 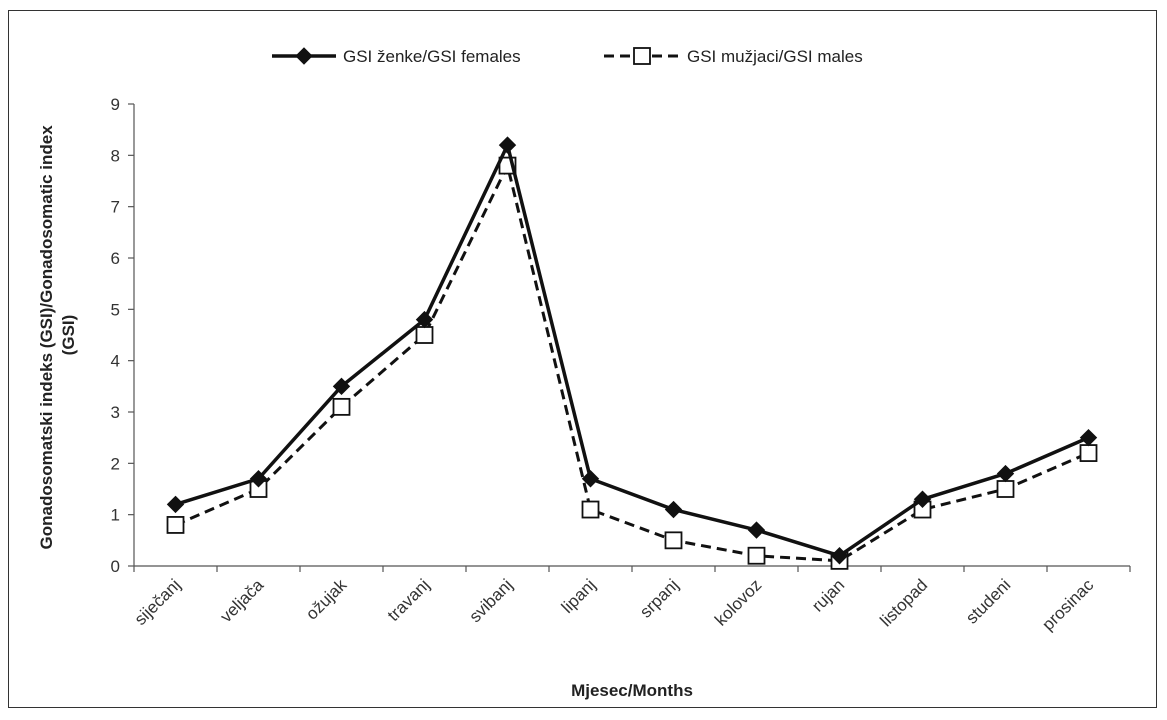 What do you see at coordinates (115, 335) in the screenshot?
I see `y-tick-labels: 0 1 2 3 4 5 6 7 8 9` at bounding box center [115, 335].